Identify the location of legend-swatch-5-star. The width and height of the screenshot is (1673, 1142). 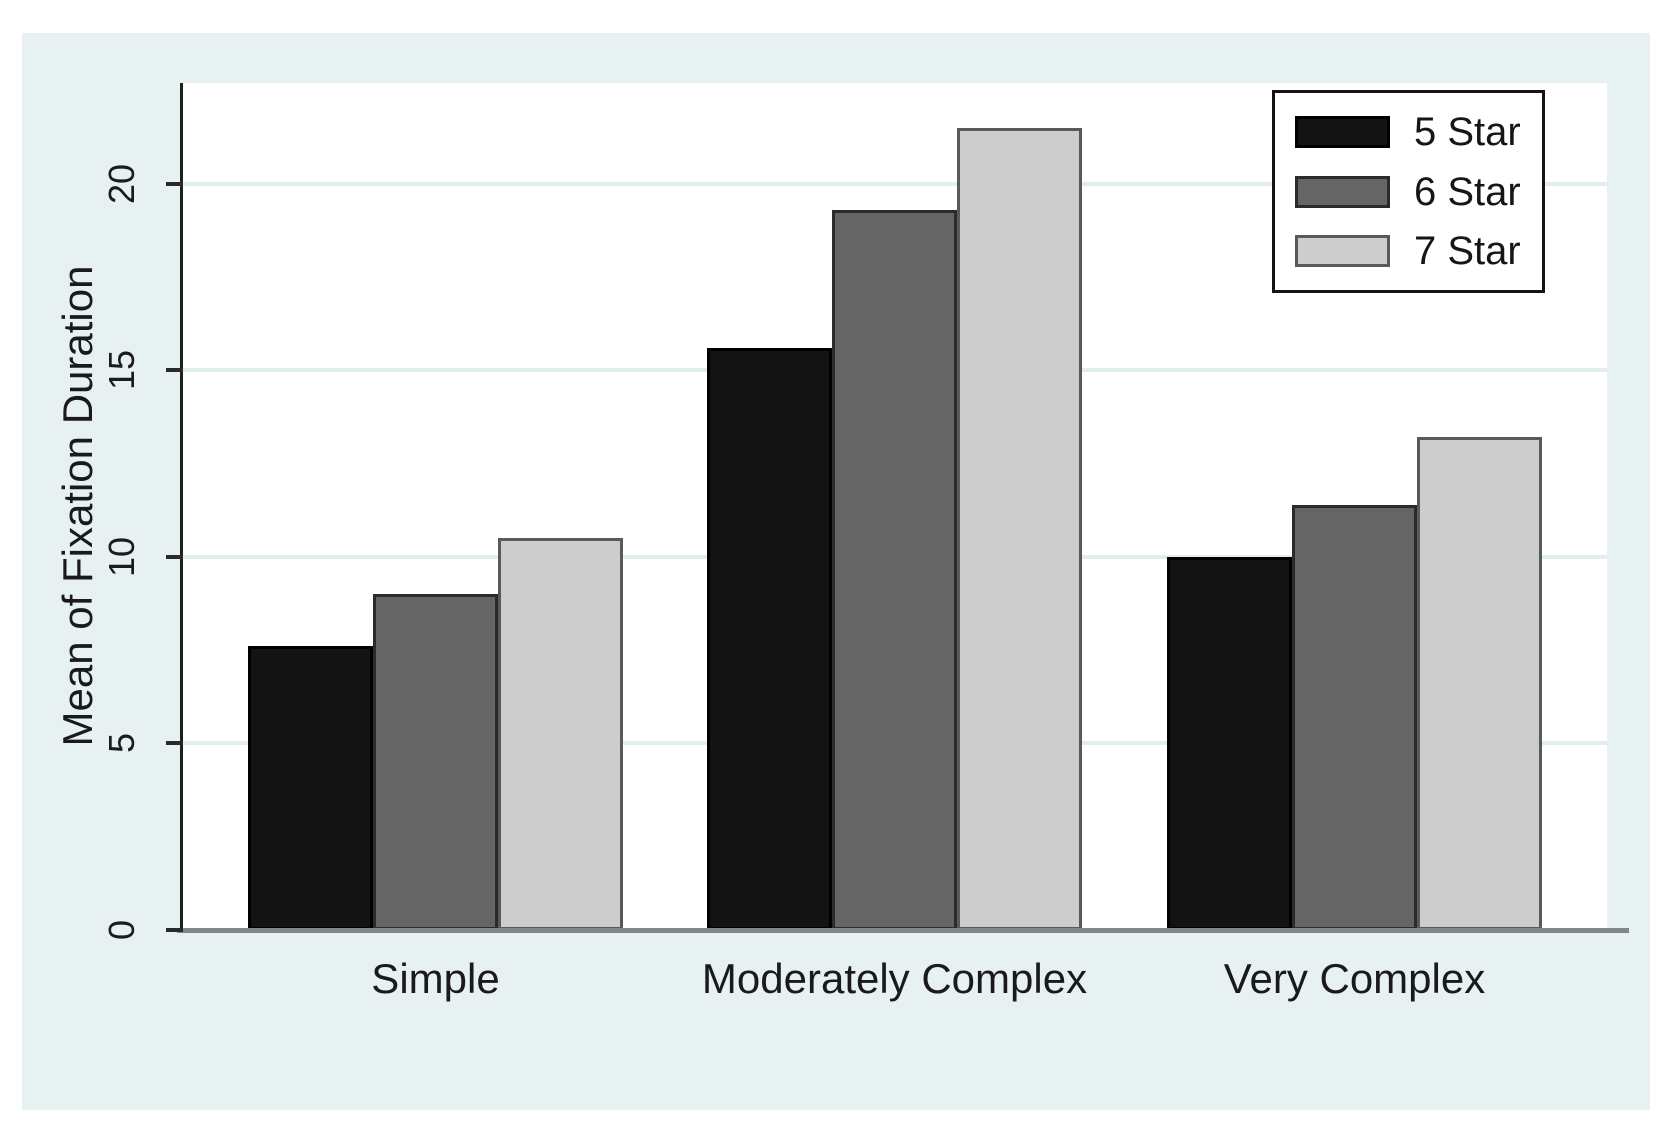
(1342, 132).